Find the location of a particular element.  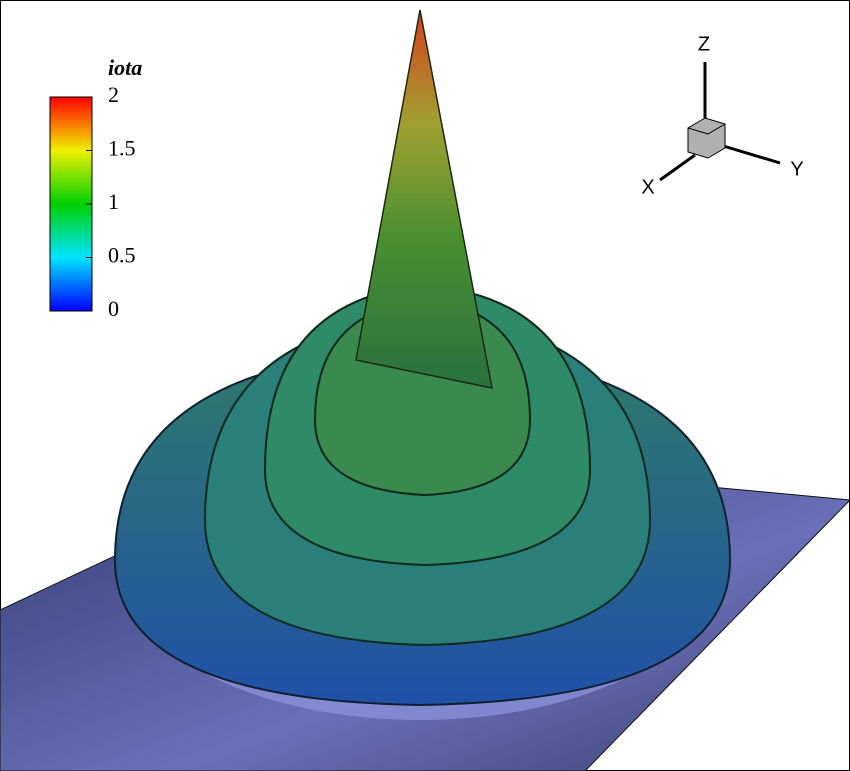

spike is located at coordinates (424, 199).